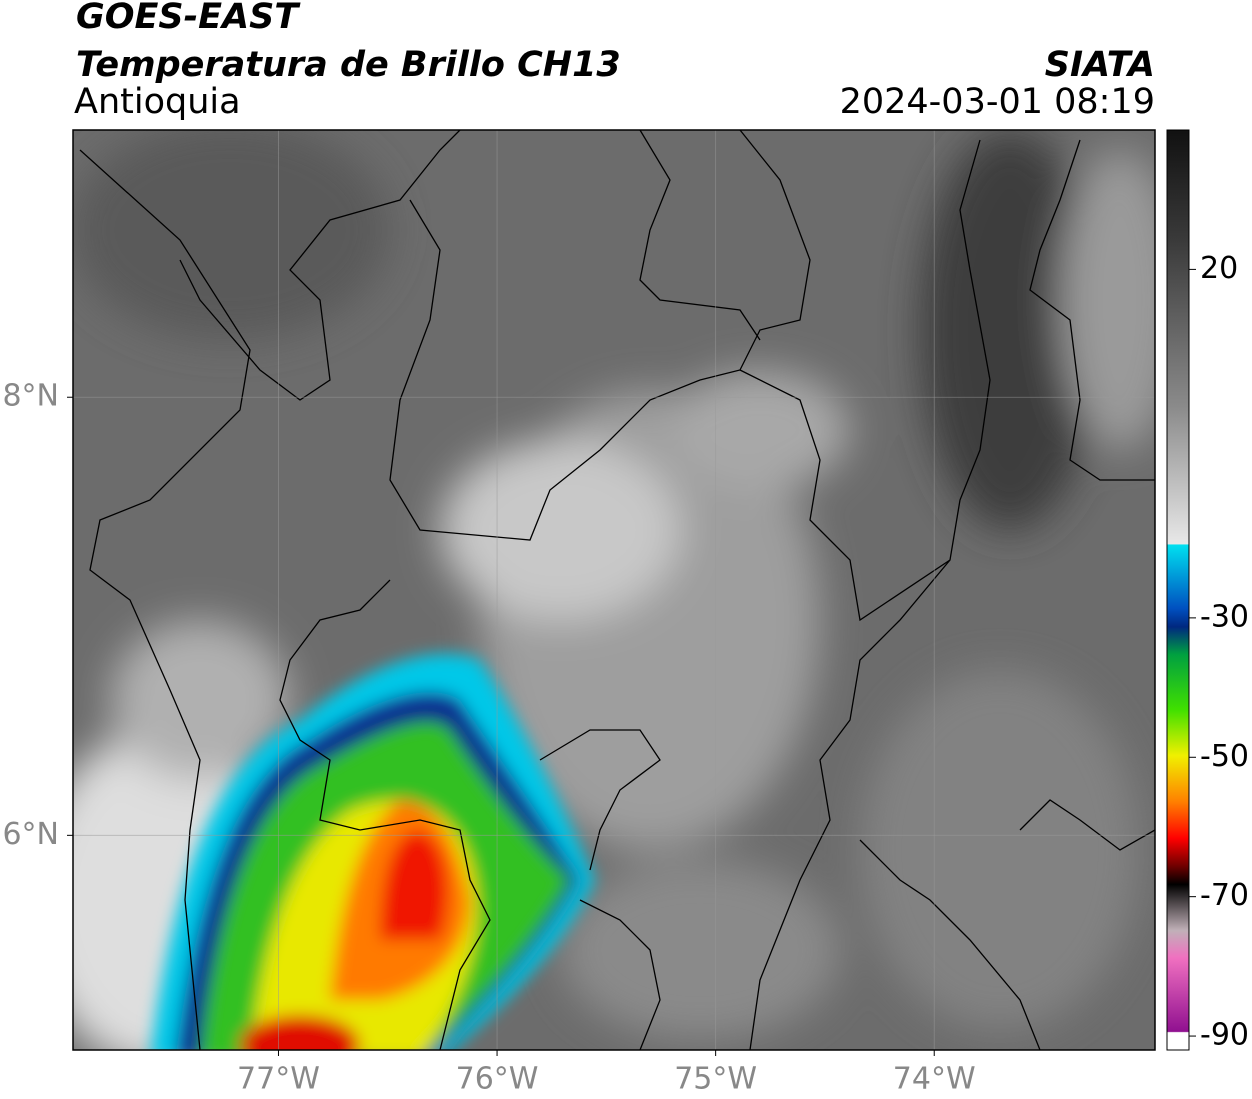 The image size is (1252, 1099). What do you see at coordinates (934, 1079) in the screenshot?
I see `x-tick-label: 74°W` at bounding box center [934, 1079].